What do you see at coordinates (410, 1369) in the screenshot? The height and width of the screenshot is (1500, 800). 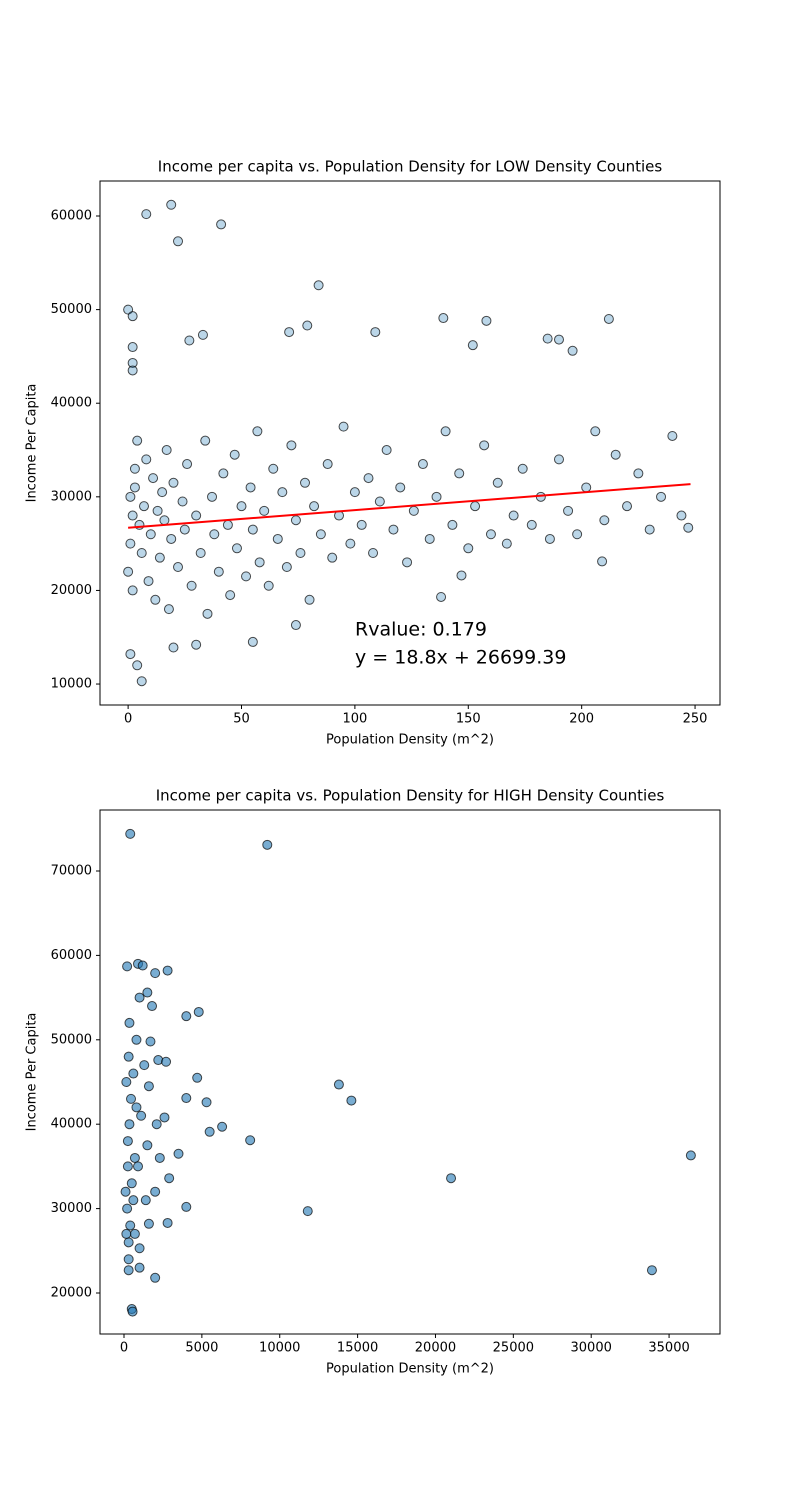 I see `x-axis-label: Population Density (m^2)` at bounding box center [410, 1369].